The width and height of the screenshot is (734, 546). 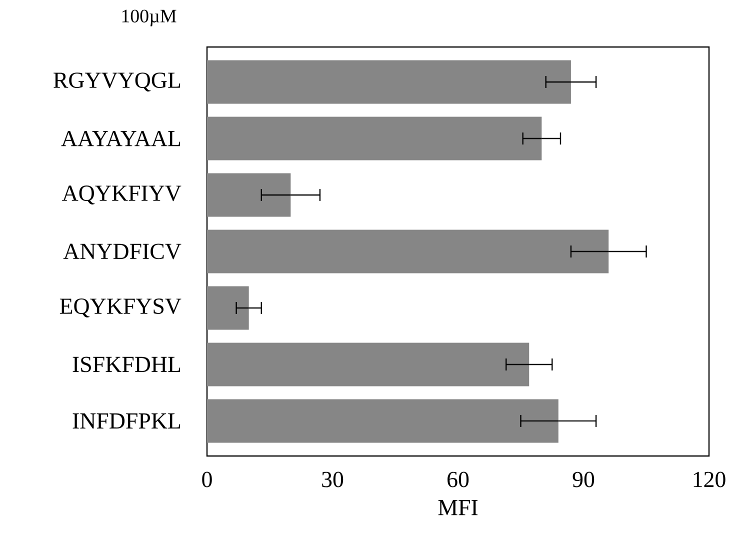 I want to click on x-axis-title: MFI, so click(x=458, y=508).